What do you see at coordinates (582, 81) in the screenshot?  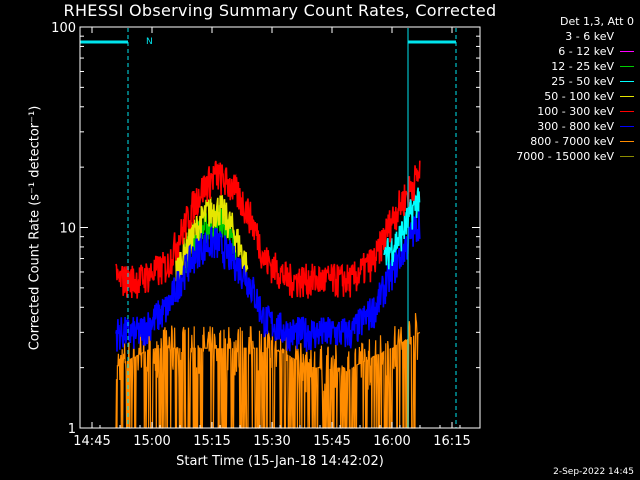 I see `legend-item-label: 25 - 50 keV` at bounding box center [582, 81].